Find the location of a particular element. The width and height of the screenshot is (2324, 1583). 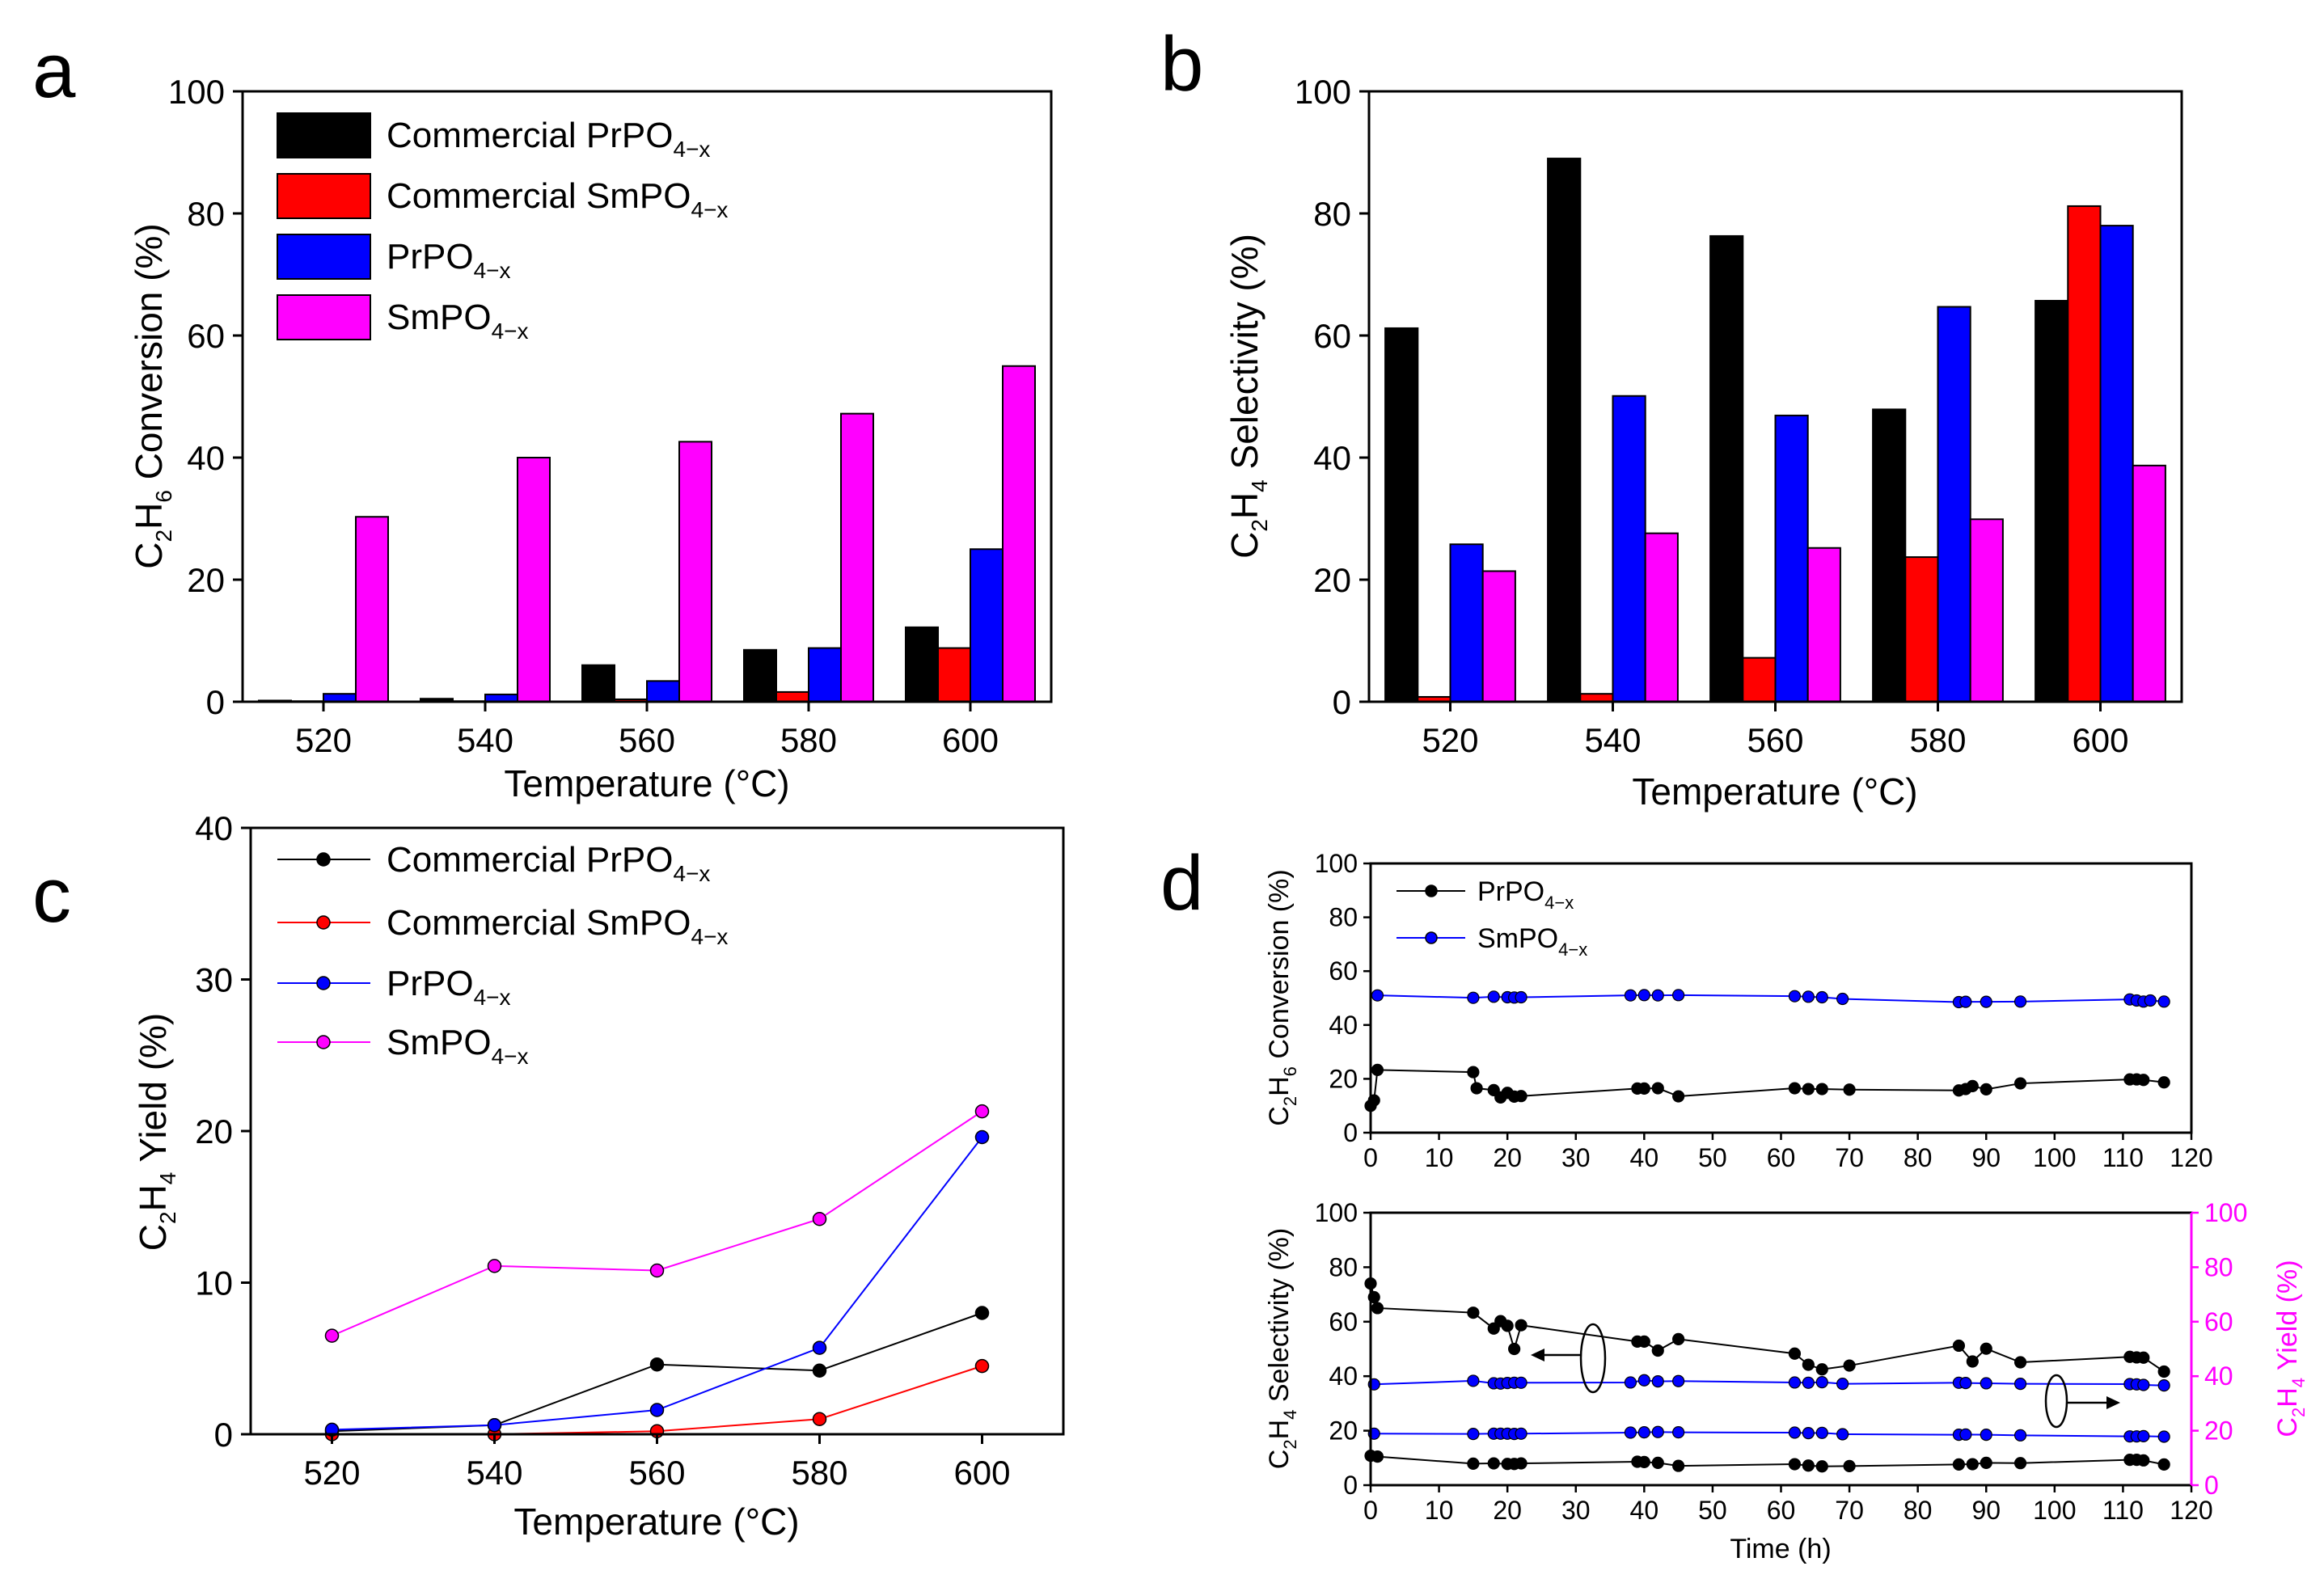

ytick-label-d-top-20: 20 is located at coordinates (1343, 1078).